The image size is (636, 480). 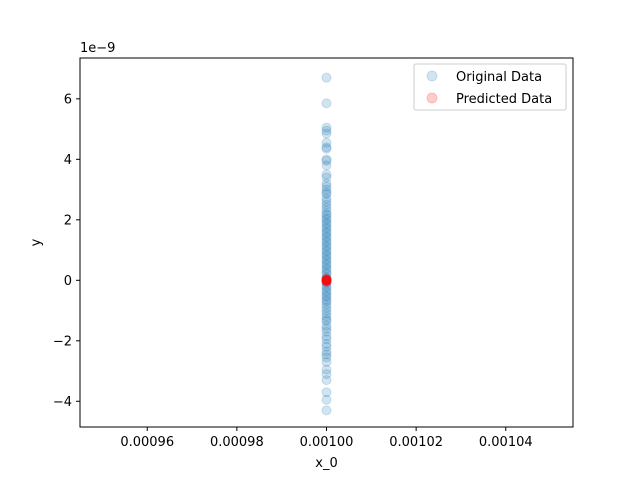 What do you see at coordinates (68, 99) in the screenshot?
I see `y-tick-label: 6` at bounding box center [68, 99].